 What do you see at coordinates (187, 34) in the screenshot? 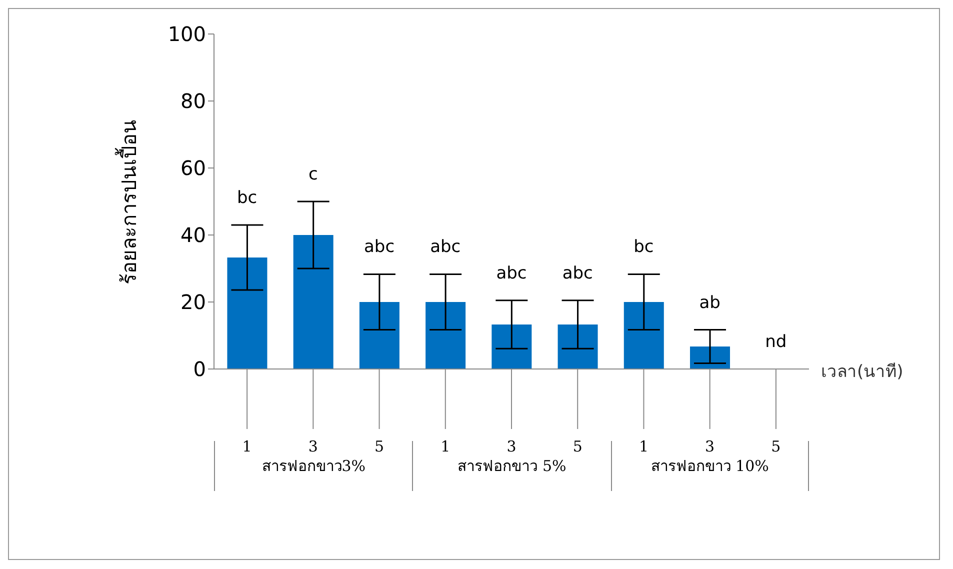
I see `y-tick-label: 100` at bounding box center [187, 34].